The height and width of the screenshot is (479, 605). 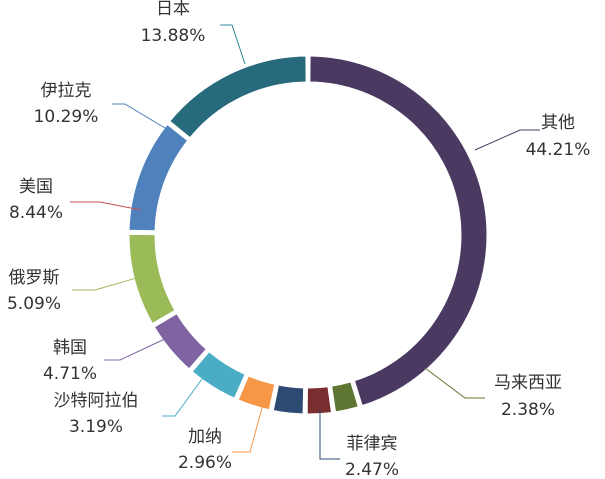 I want to click on slice-2-category-label: 菲律宾, so click(x=372, y=444).